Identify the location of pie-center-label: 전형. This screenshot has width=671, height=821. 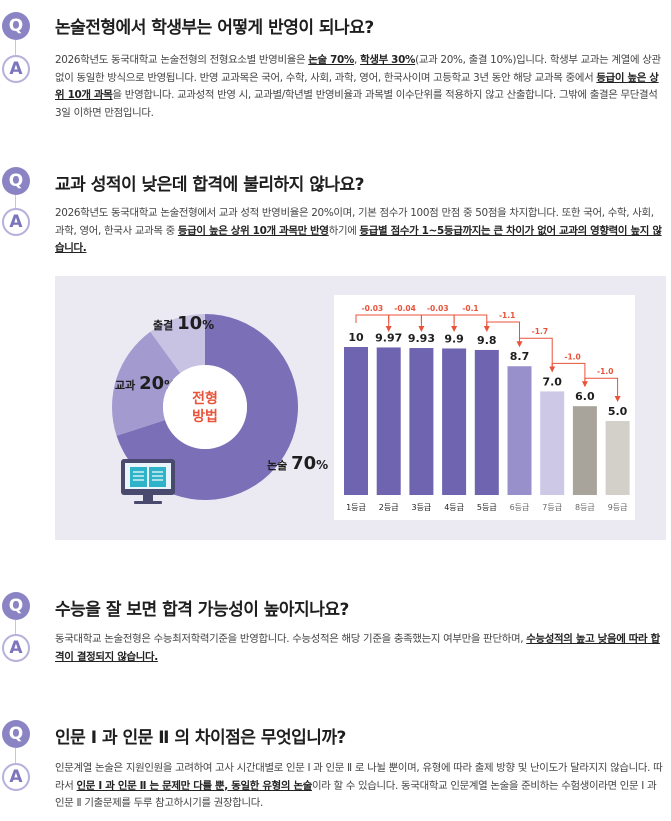
(205, 398).